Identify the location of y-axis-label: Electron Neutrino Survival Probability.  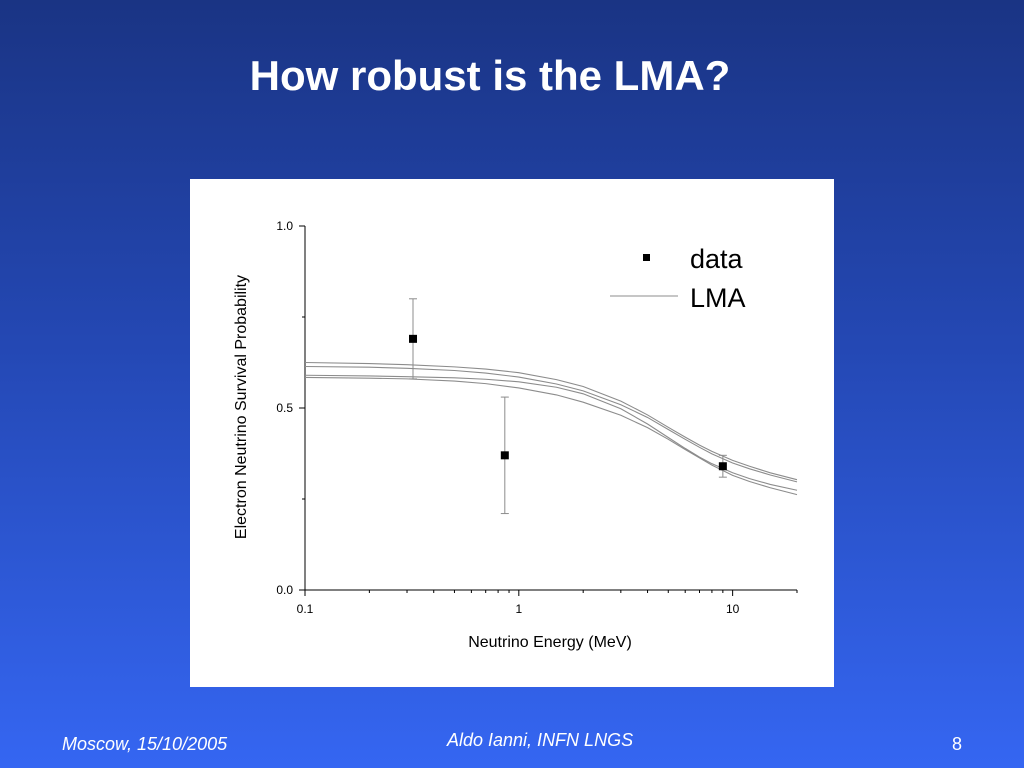
(241, 407).